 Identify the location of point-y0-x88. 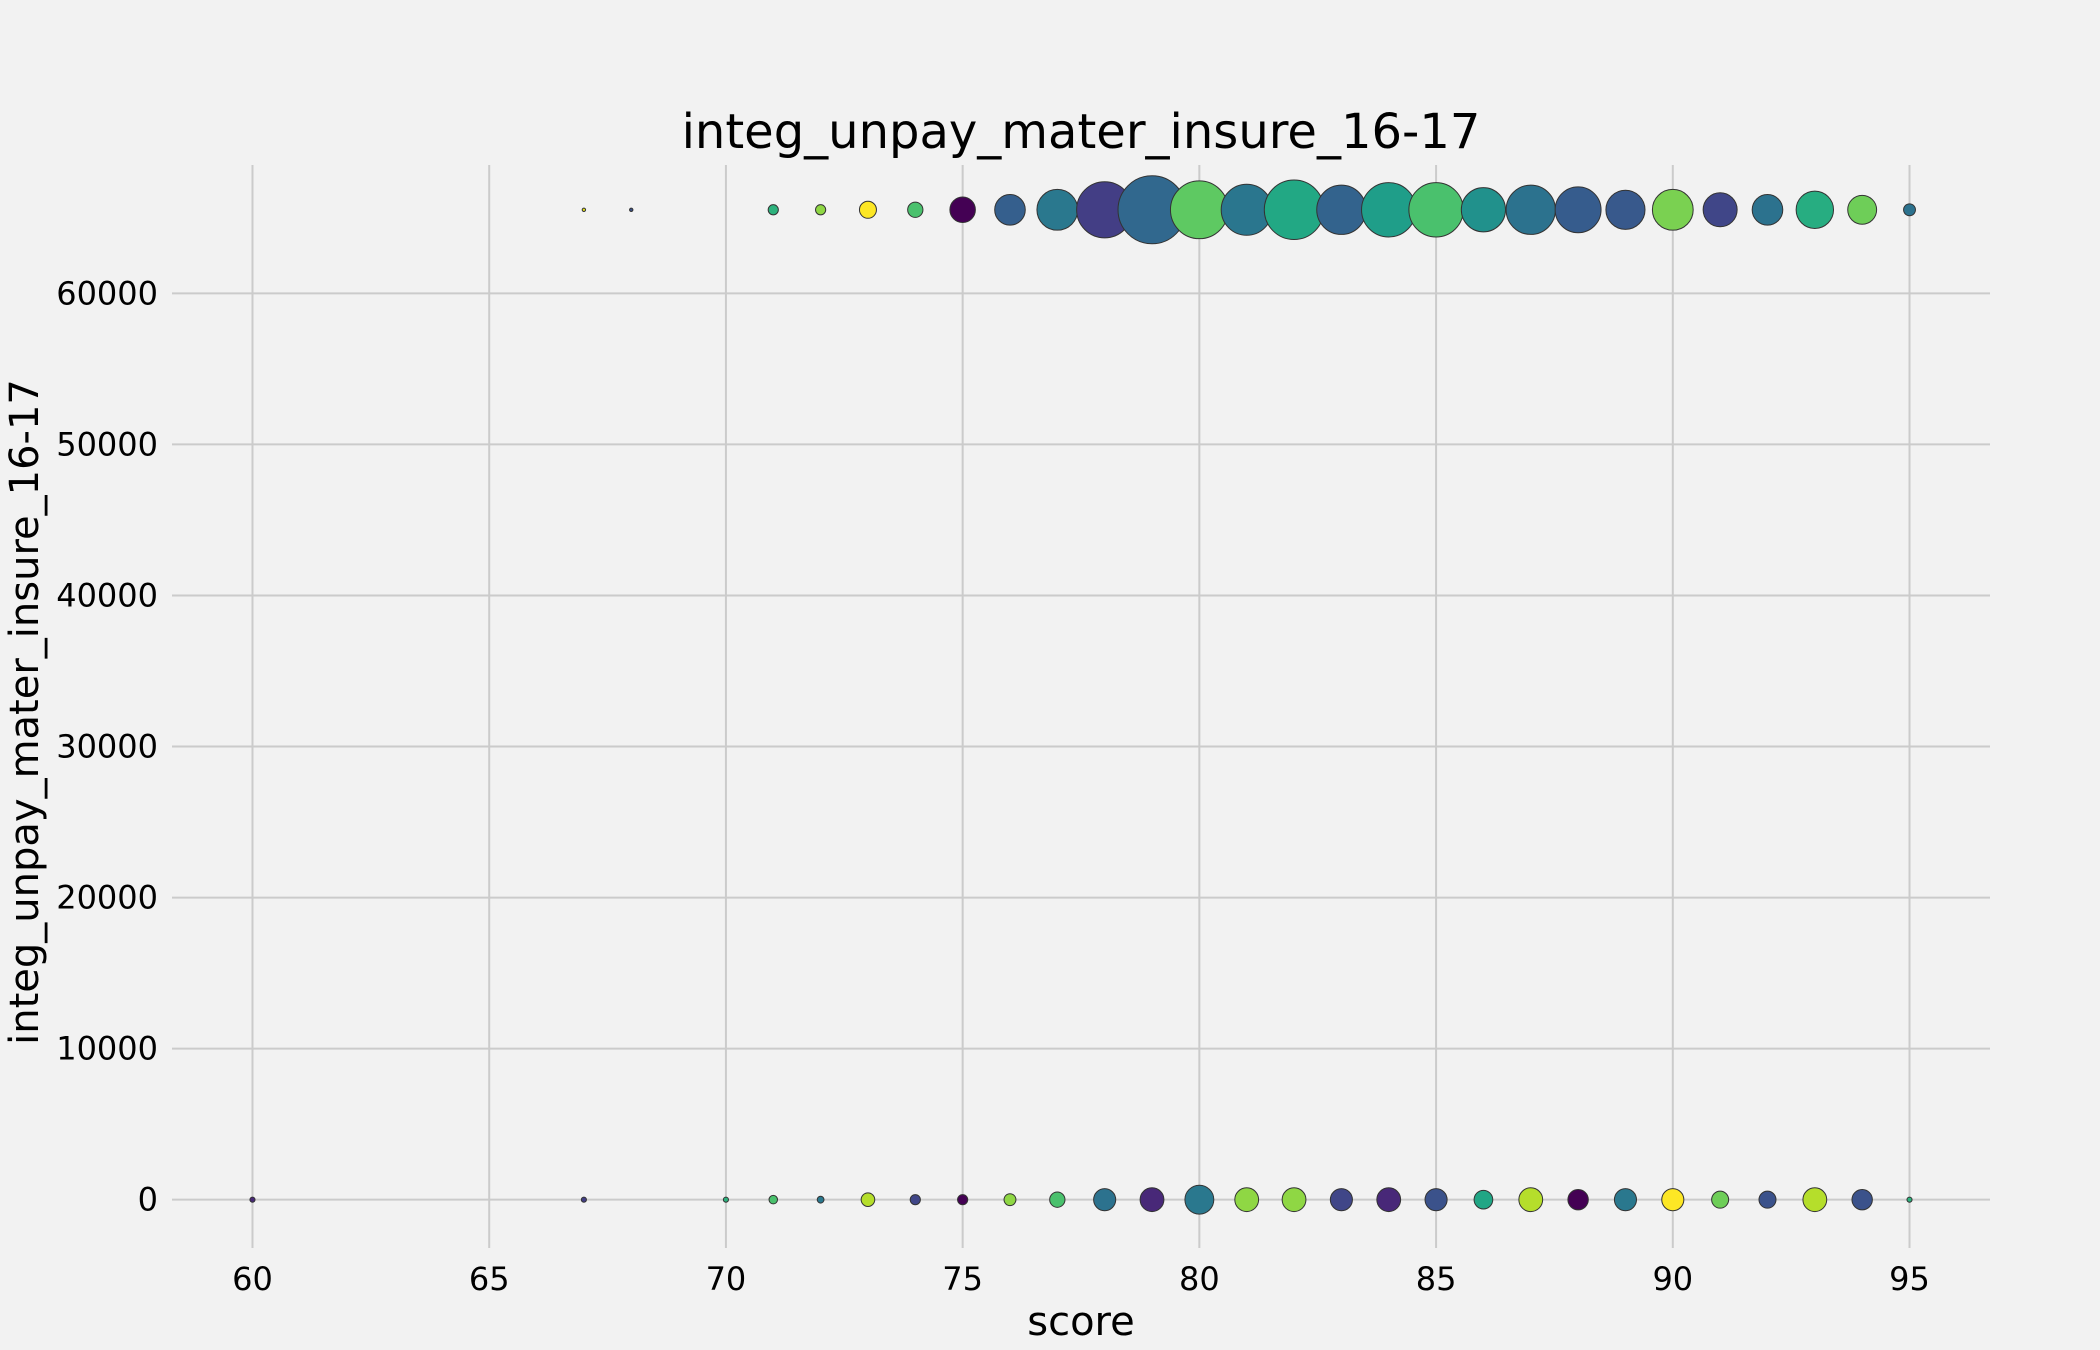
(1578, 1199).